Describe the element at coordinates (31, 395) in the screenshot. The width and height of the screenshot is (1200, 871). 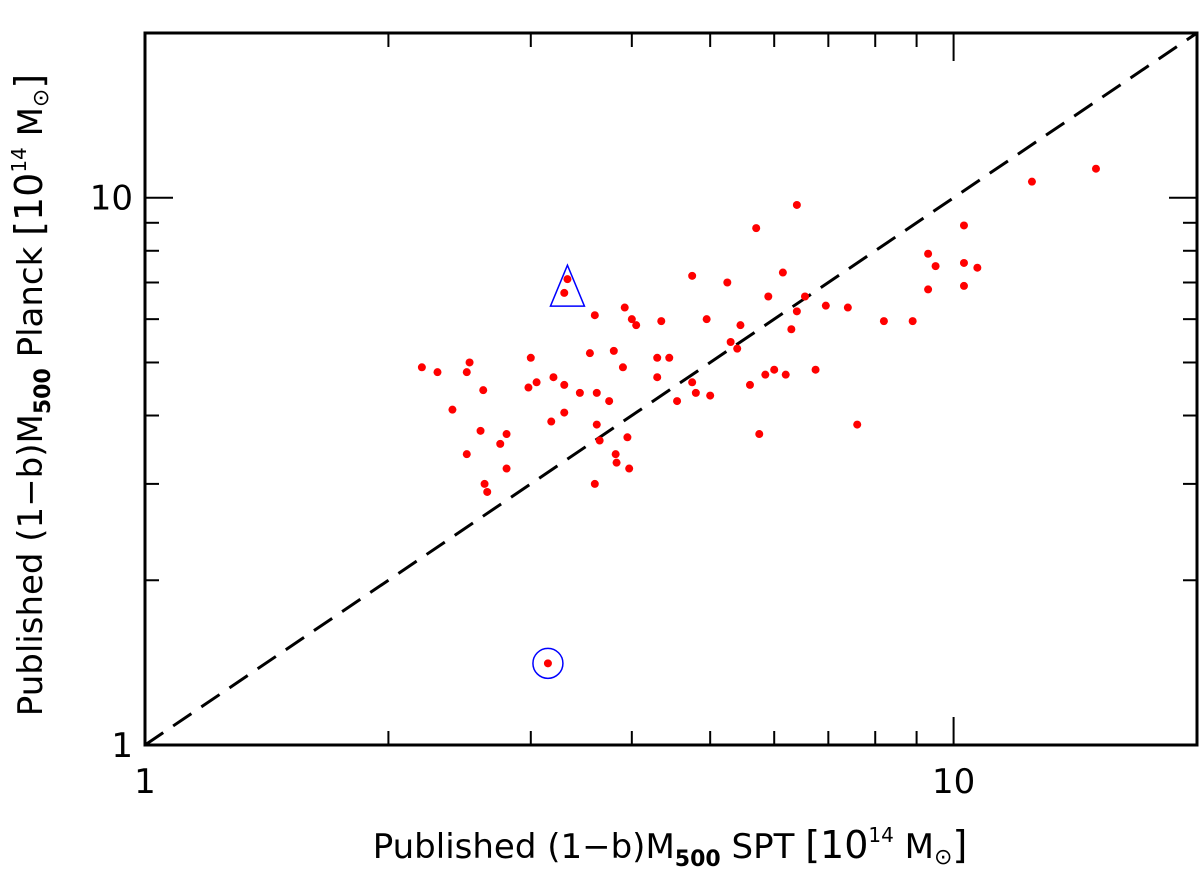
I see `y-axis-label: Published (1−b)M500 Planck [1014 M⊙]` at that location.